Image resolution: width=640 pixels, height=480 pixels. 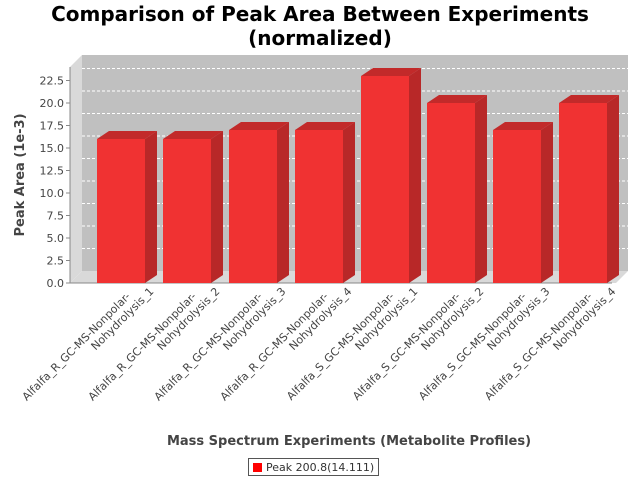 What do you see at coordinates (76, 346) in the screenshot?
I see `x-tick-label-line: Alfalfa_R_GC-MS-Nonpolar-` at bounding box center [76, 346].